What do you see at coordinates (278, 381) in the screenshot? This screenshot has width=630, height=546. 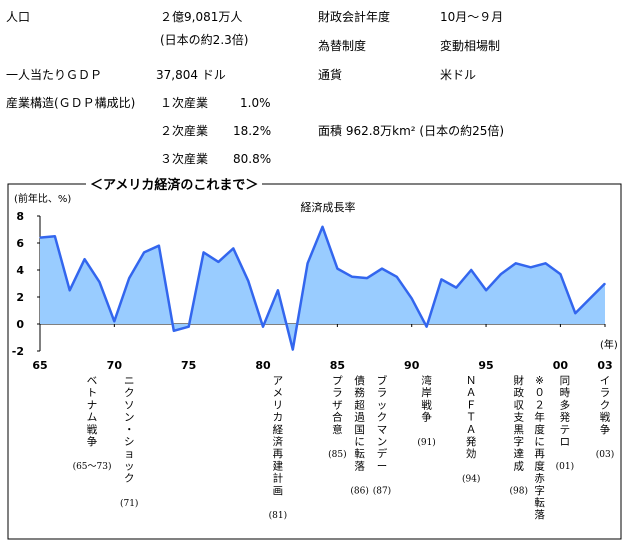 I see `annotation-char: ア` at bounding box center [278, 381].